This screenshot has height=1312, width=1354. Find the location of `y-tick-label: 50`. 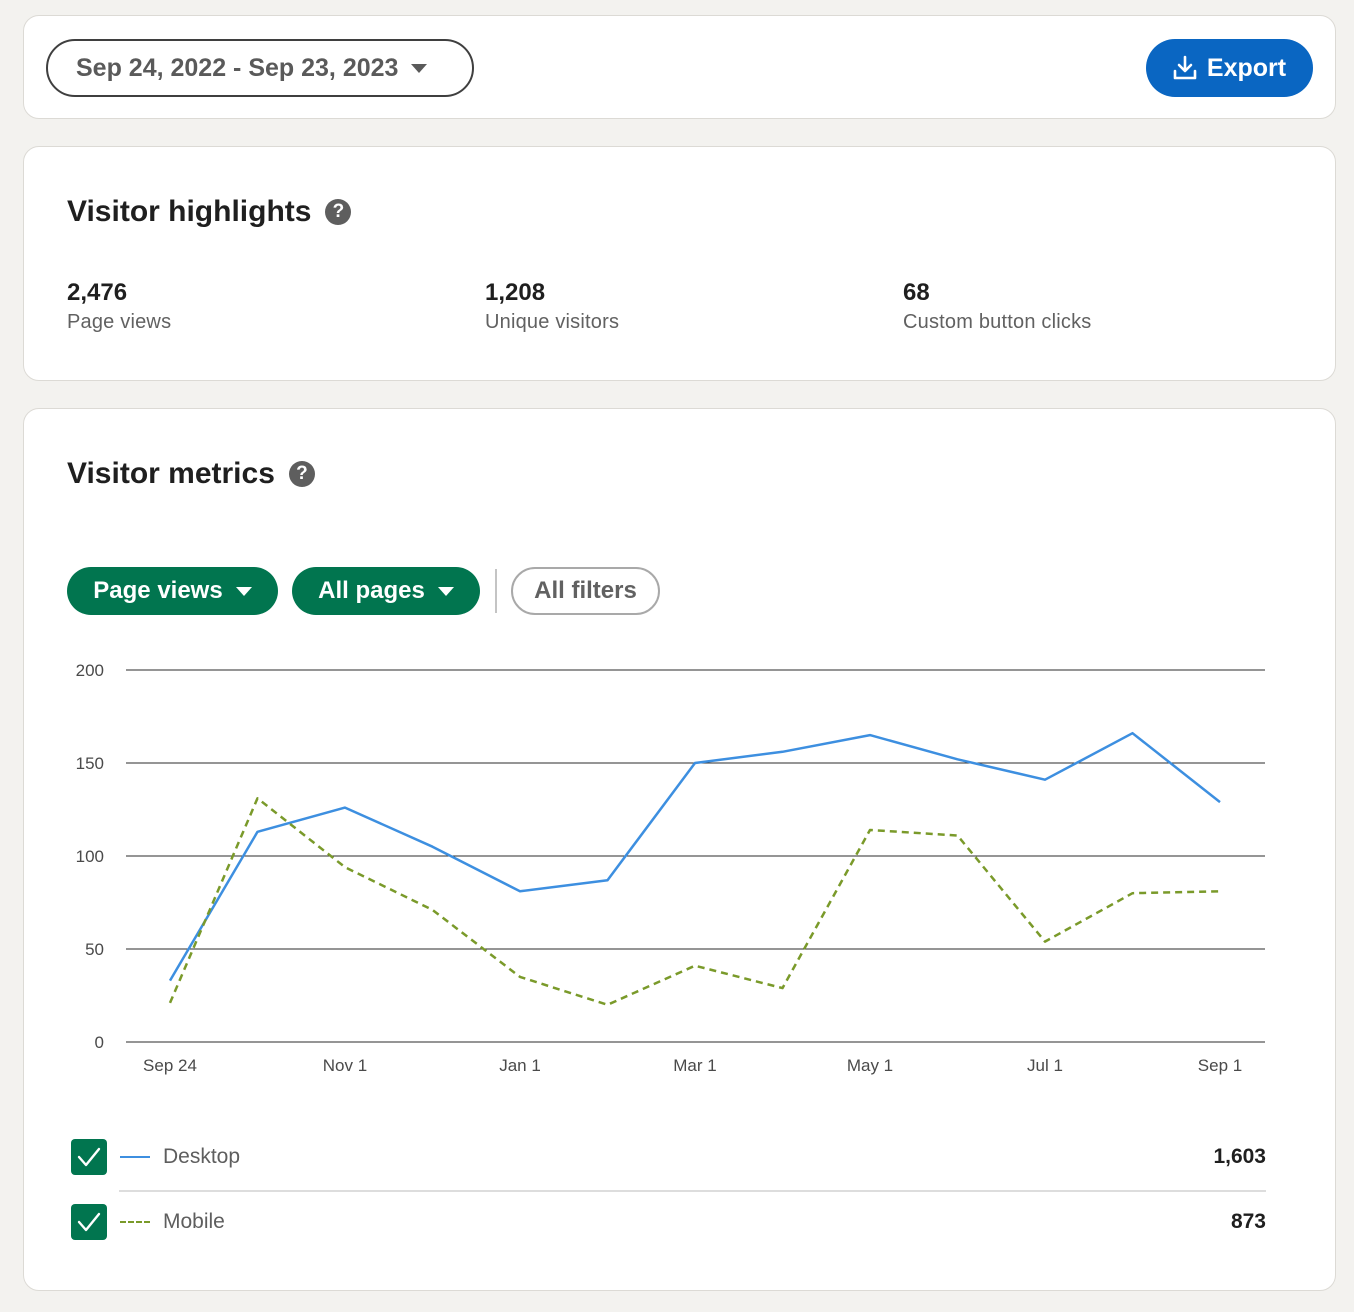

y-tick-label: 50 is located at coordinates (94, 949).